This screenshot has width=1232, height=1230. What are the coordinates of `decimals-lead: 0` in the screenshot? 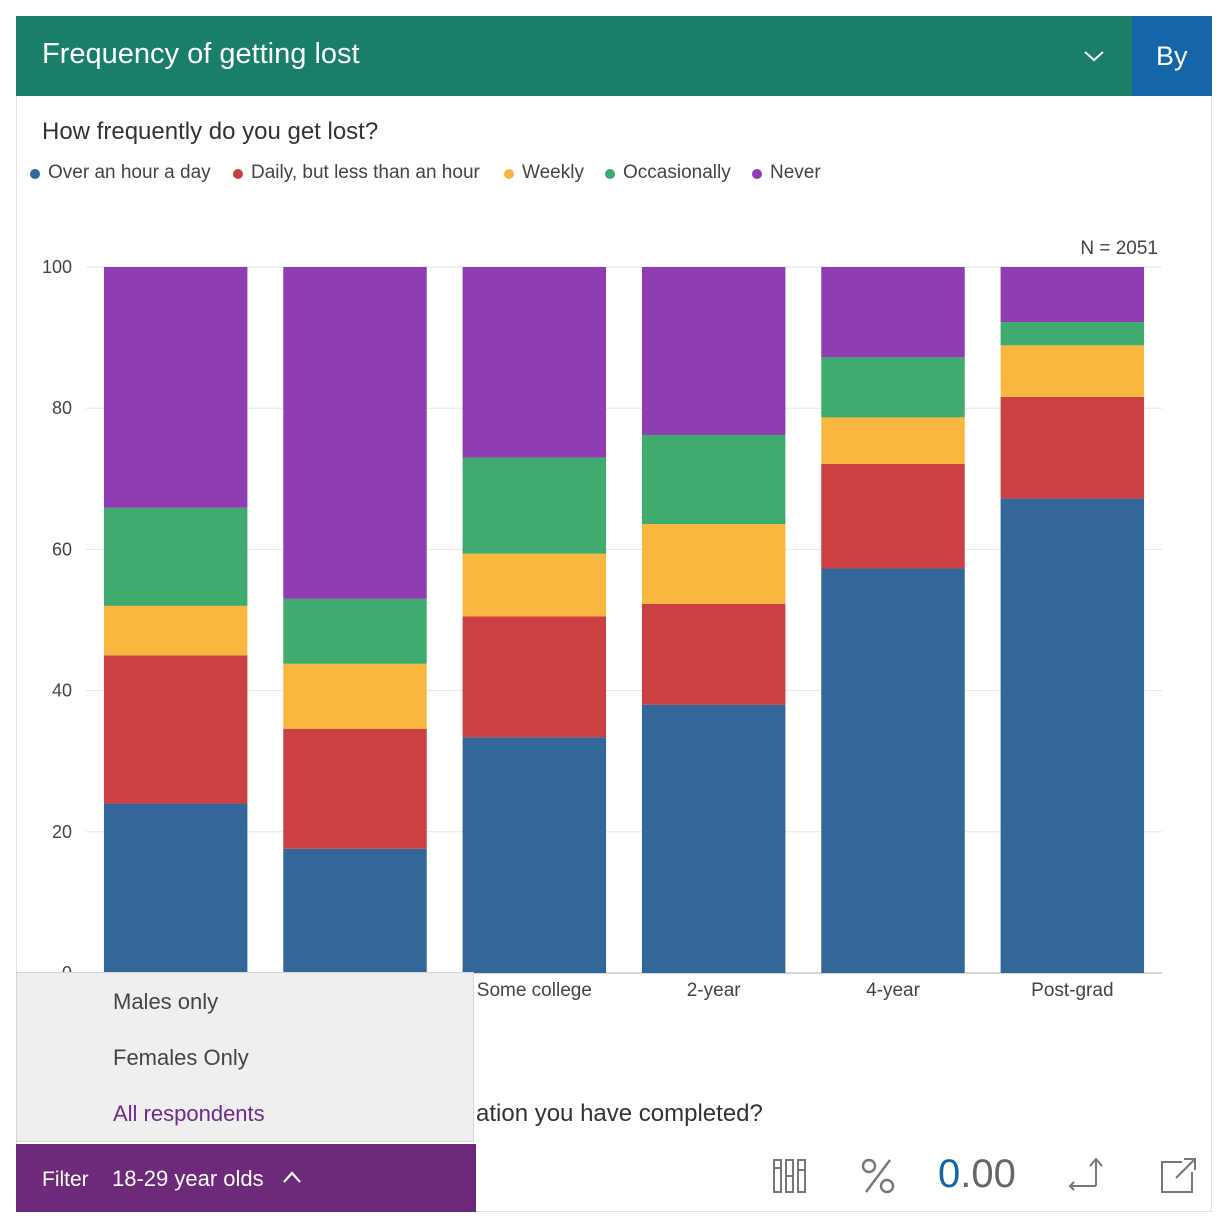 It's located at (949, 1174).